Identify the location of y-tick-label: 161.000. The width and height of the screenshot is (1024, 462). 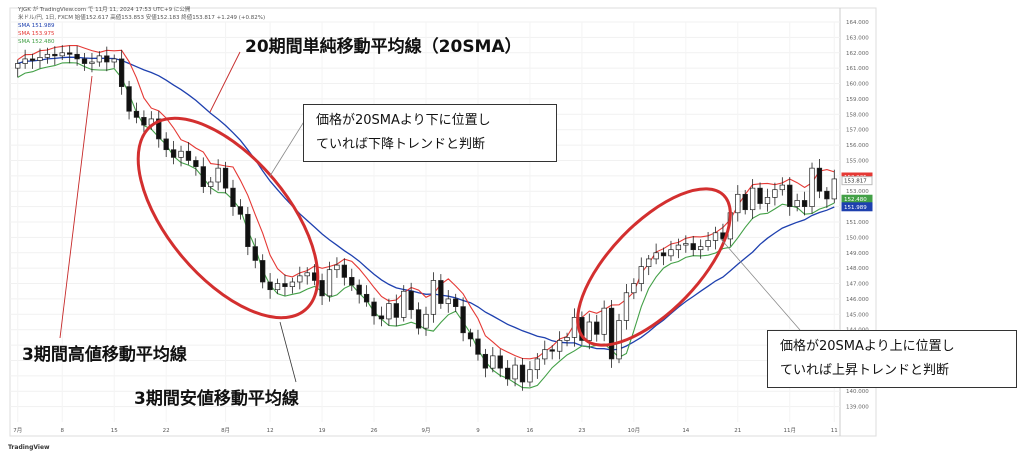
(857, 69).